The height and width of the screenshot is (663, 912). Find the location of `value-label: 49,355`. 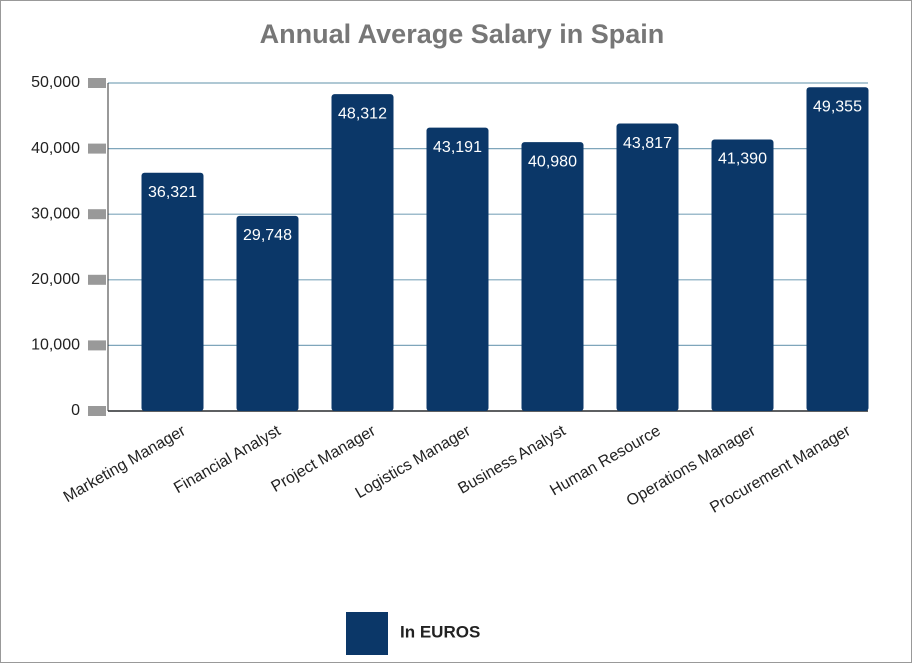

value-label: 49,355 is located at coordinates (837, 106).